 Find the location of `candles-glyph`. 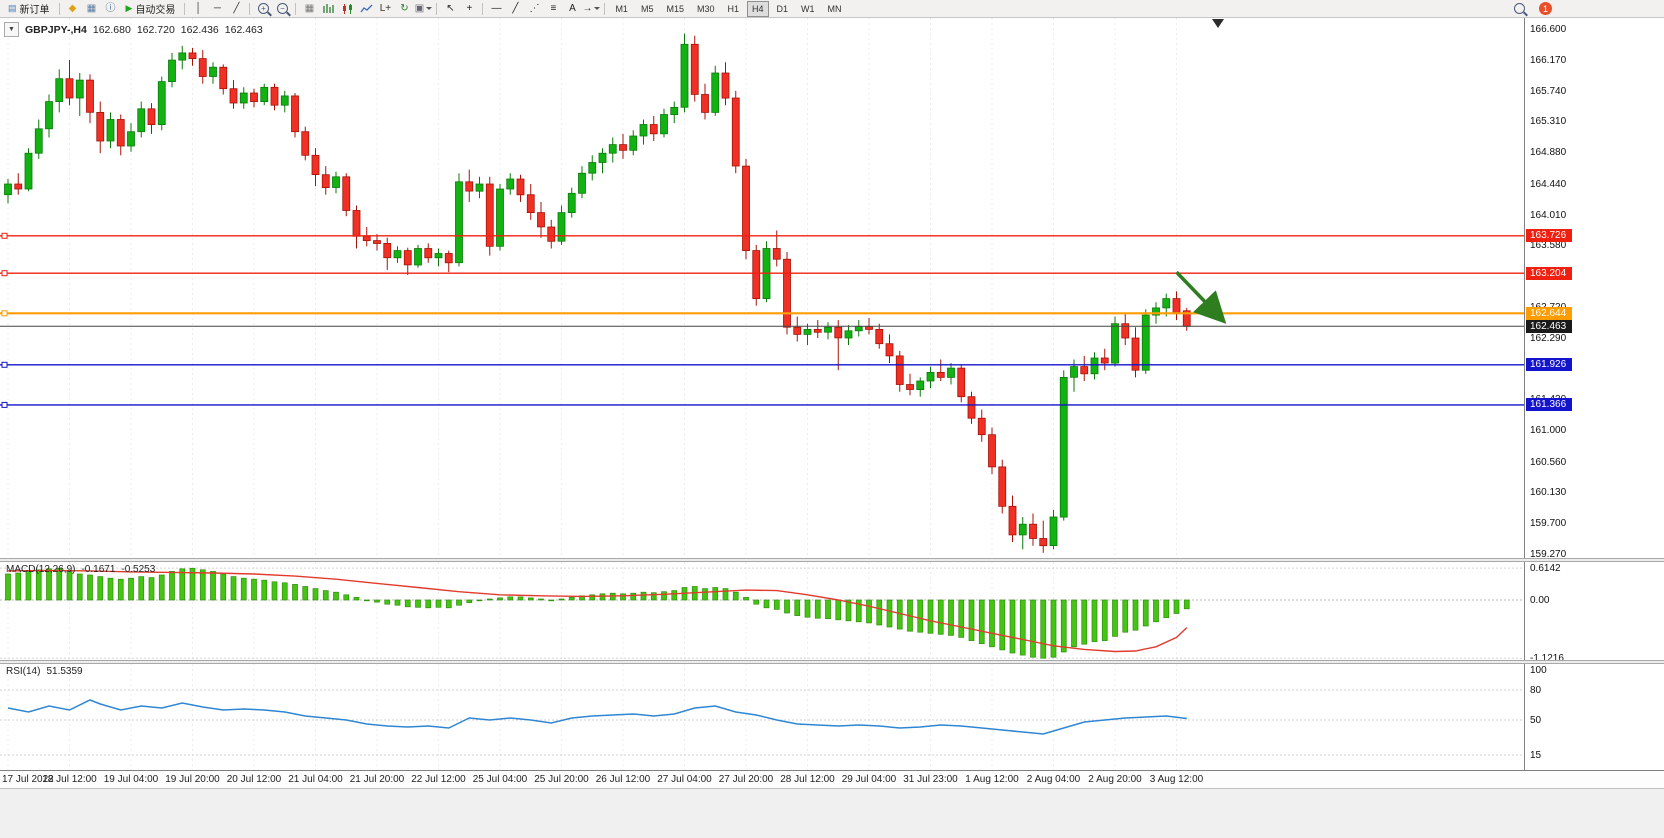

candles-glyph is located at coordinates (347, 8).